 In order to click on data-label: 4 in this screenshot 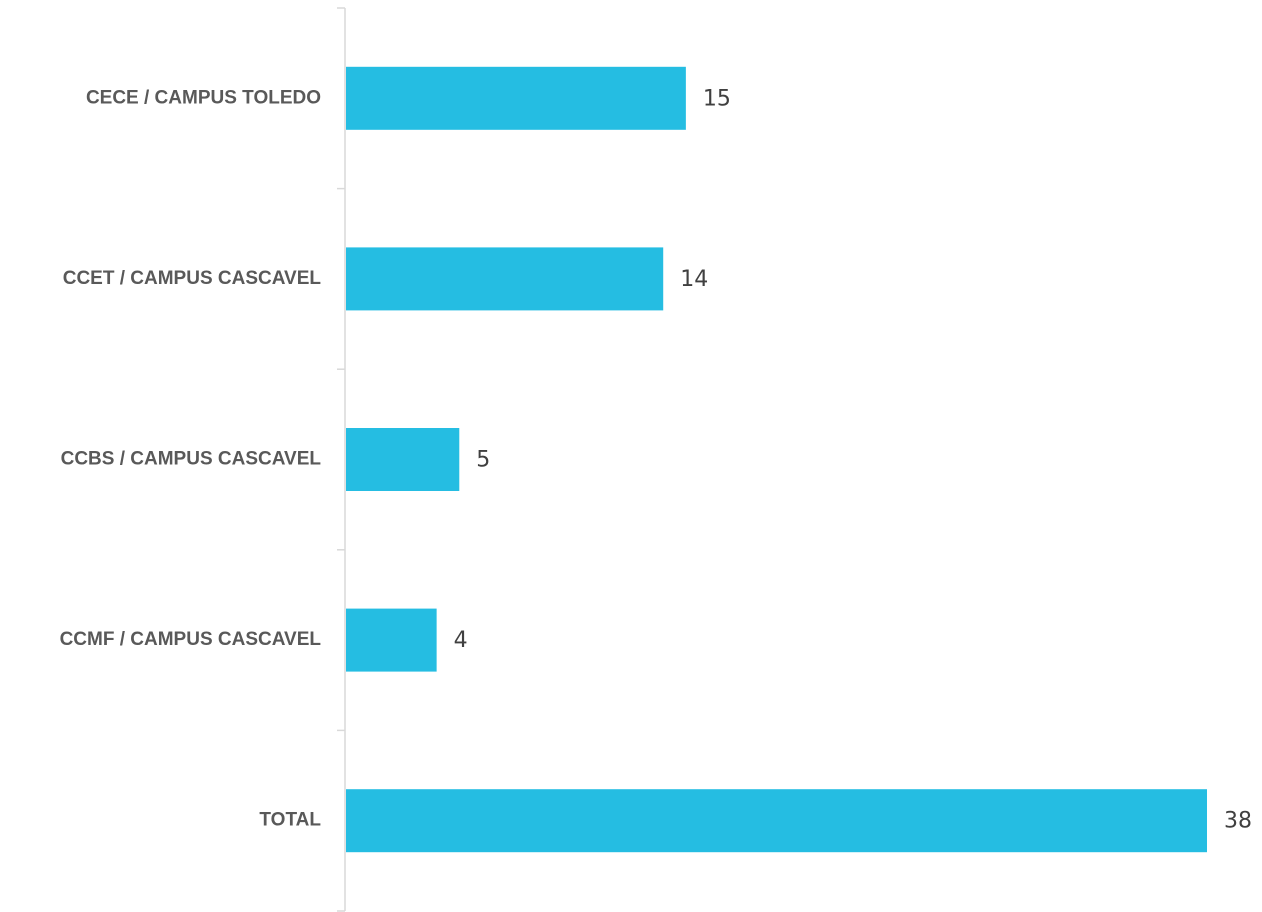, I will do `click(461, 640)`.